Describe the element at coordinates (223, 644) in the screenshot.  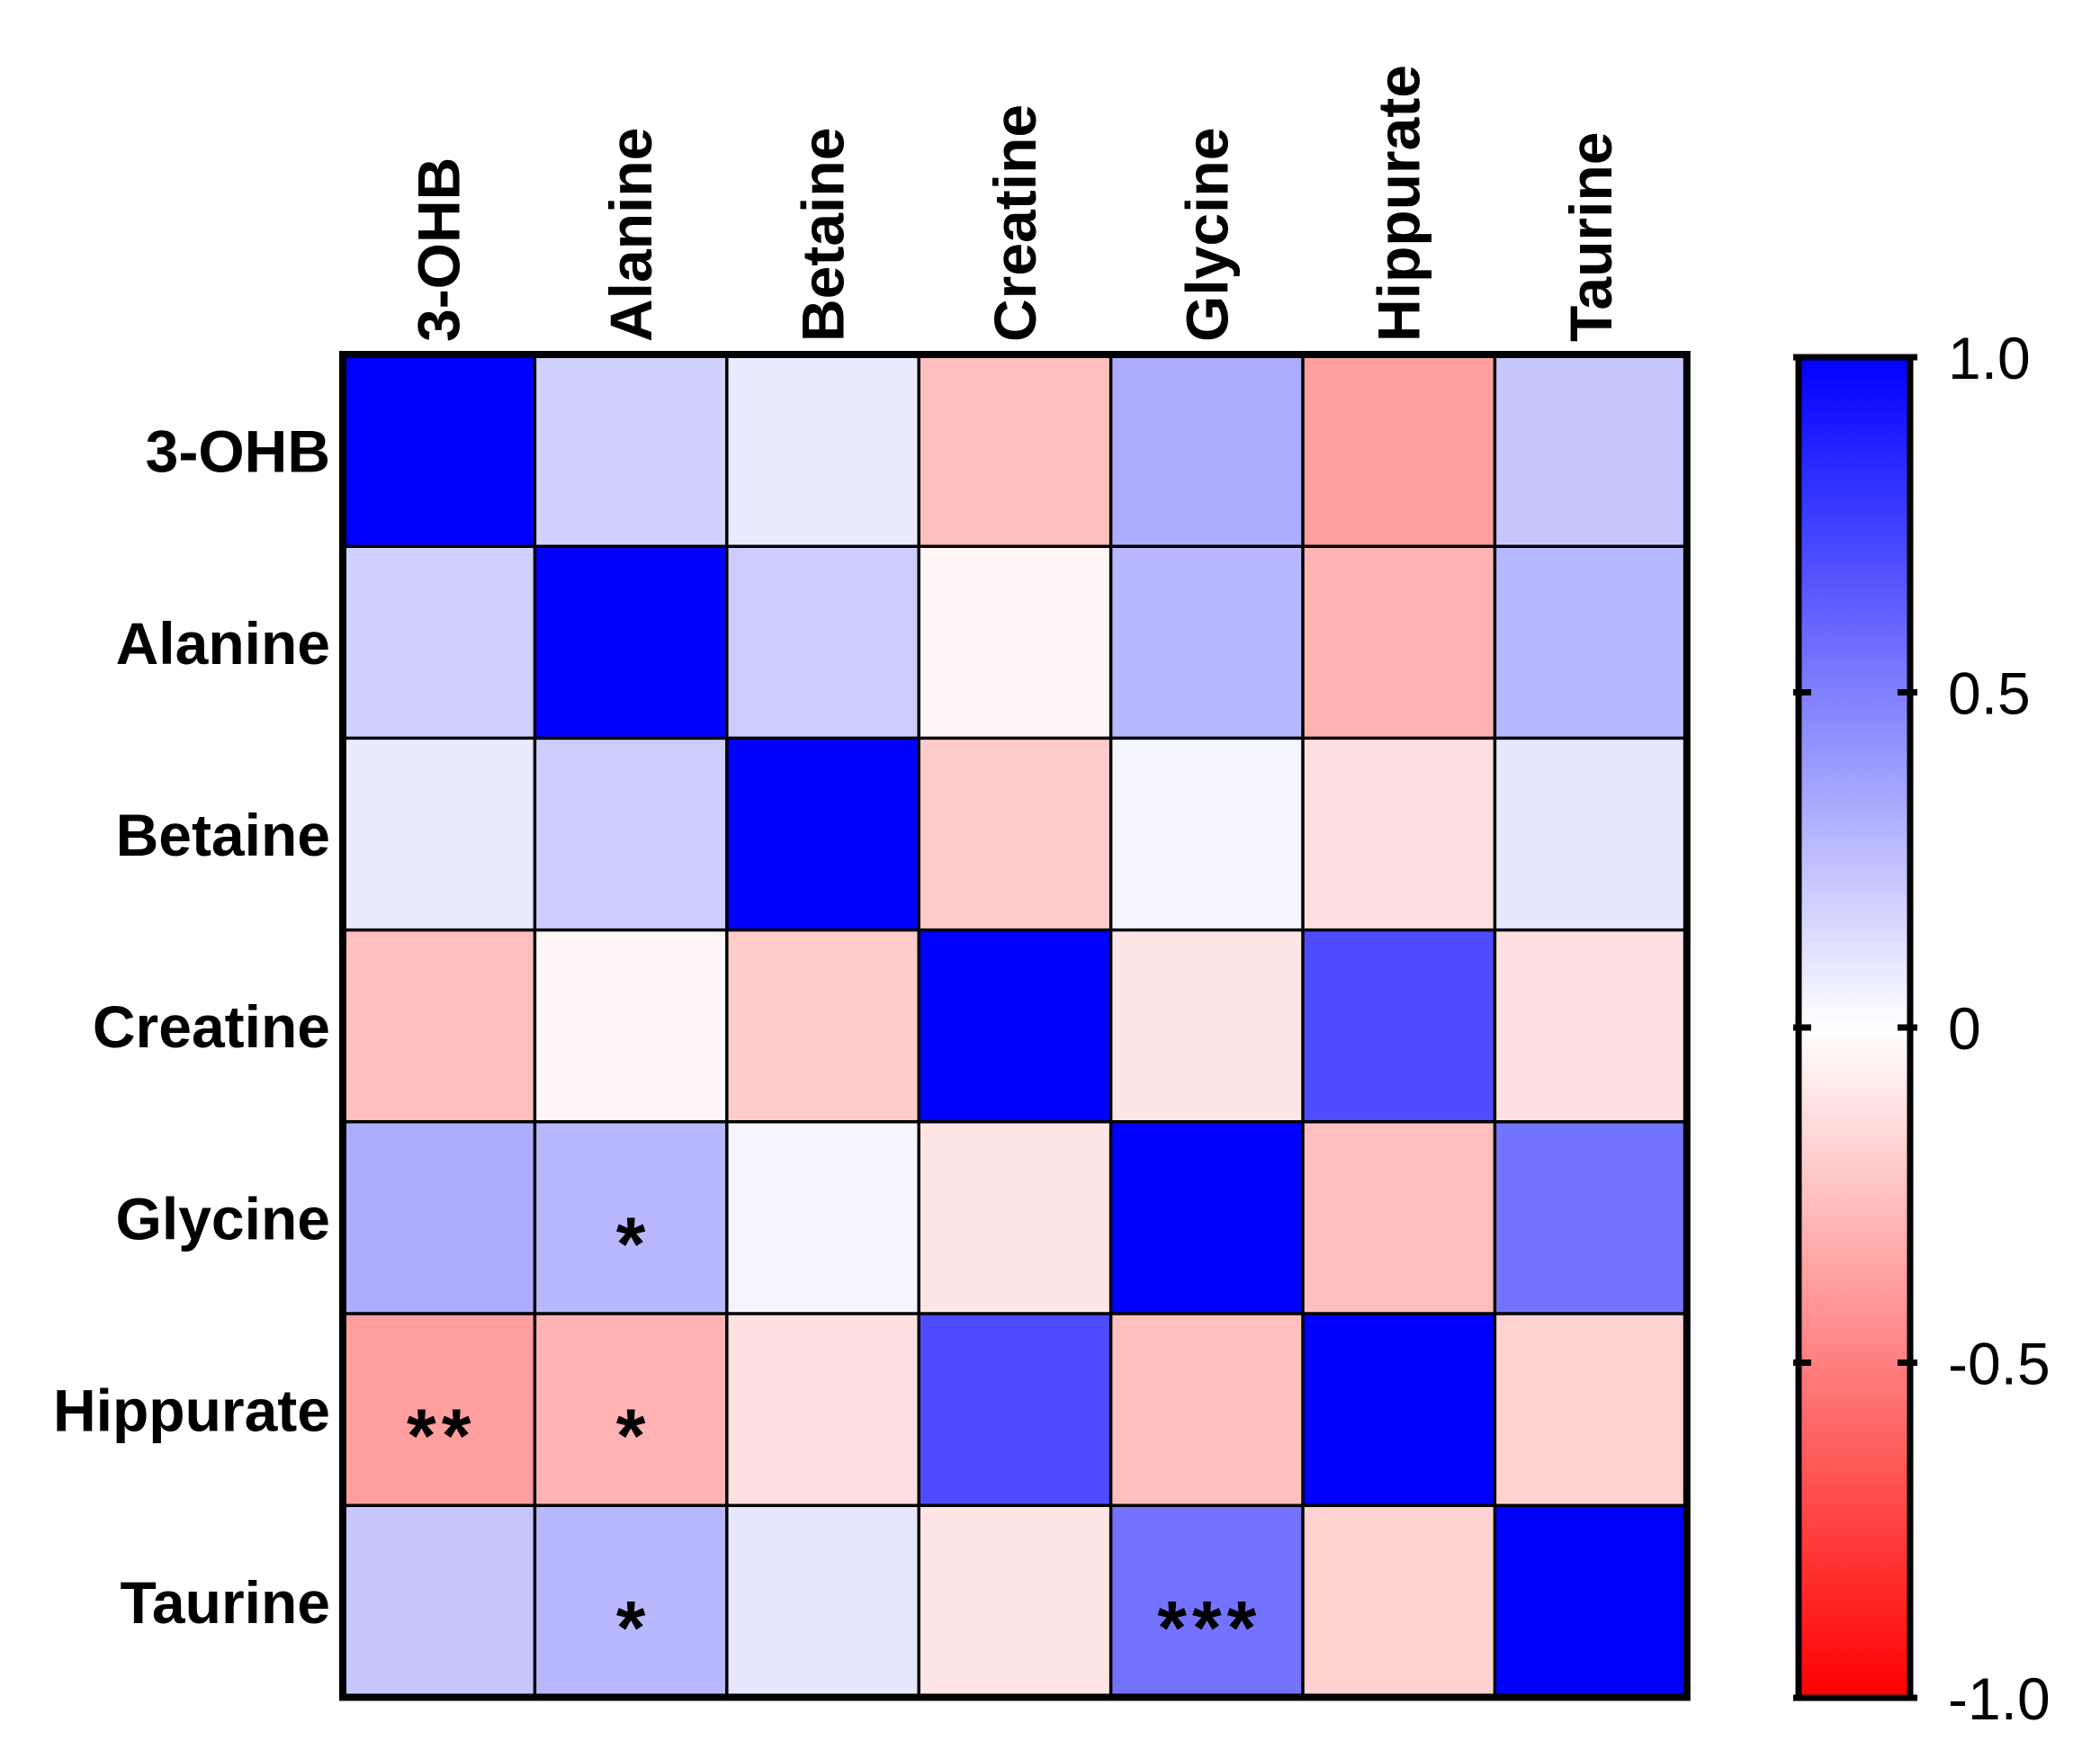
I see `row-label: Alanine` at that location.